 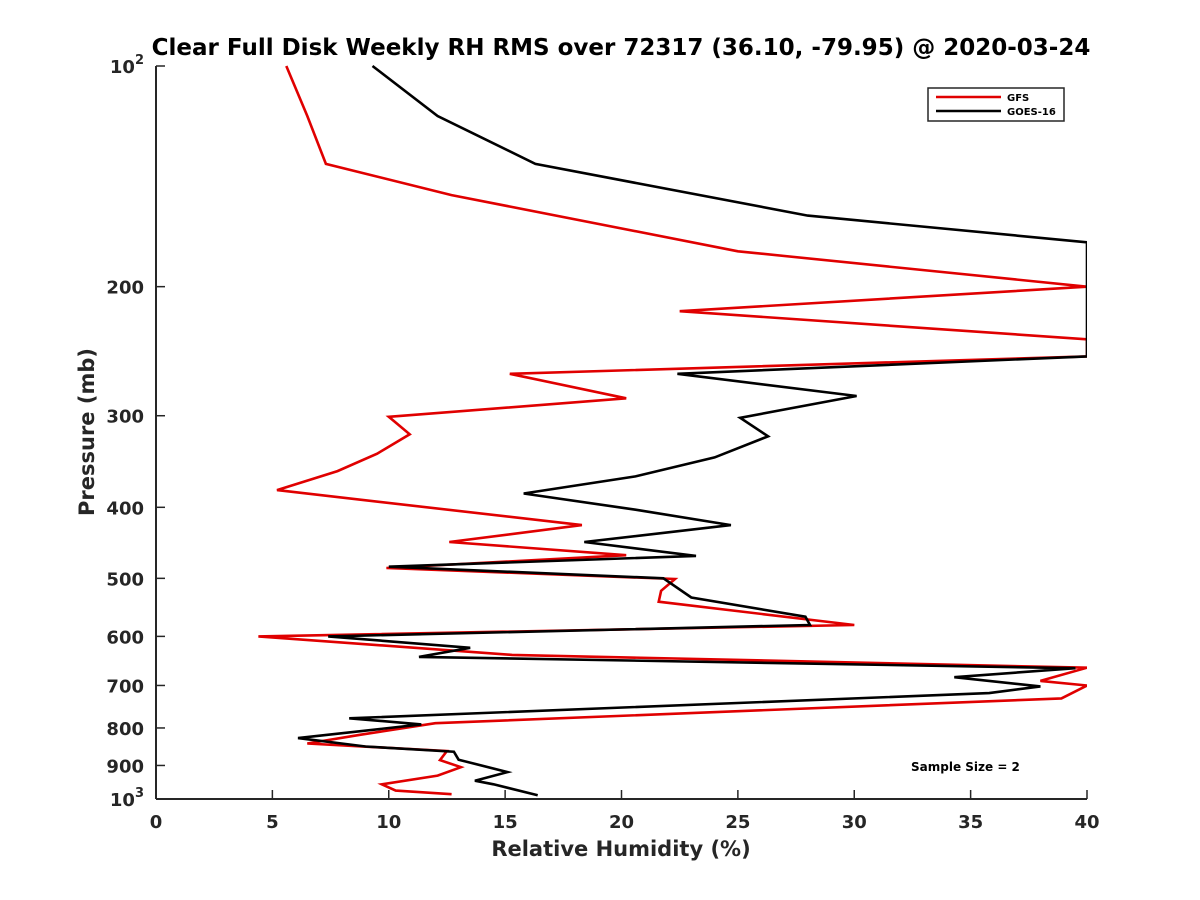 What do you see at coordinates (272, 822) in the screenshot?
I see `x-tick-label: 5` at bounding box center [272, 822].